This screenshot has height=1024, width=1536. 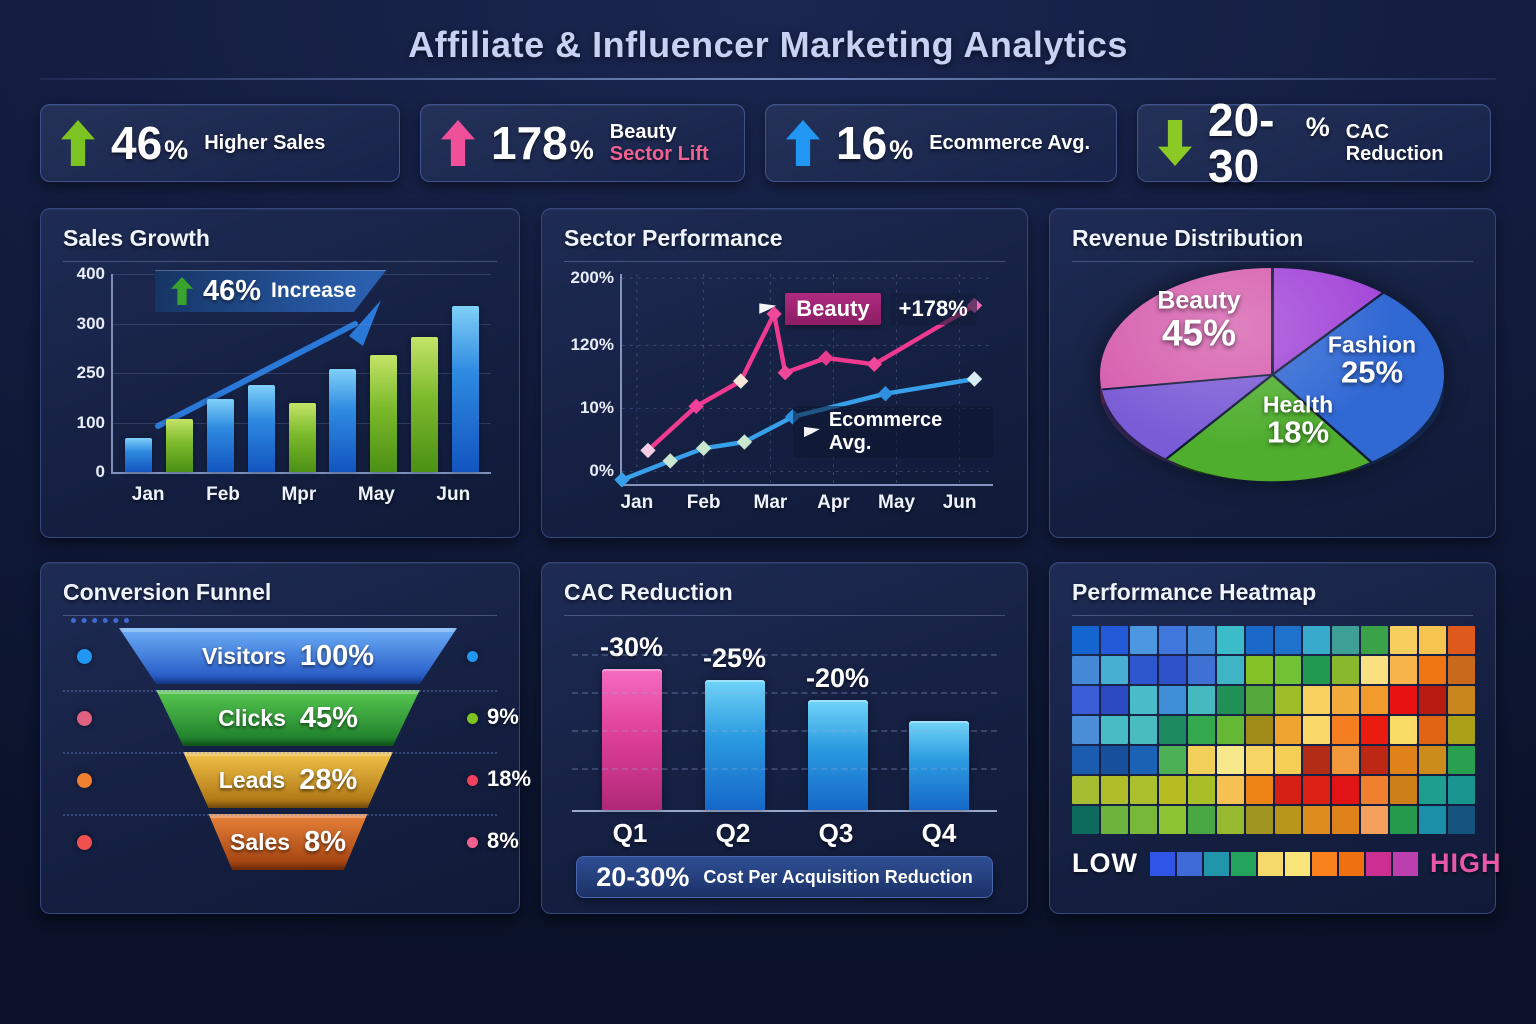 What do you see at coordinates (84, 842) in the screenshot?
I see `bullet-dot` at bounding box center [84, 842].